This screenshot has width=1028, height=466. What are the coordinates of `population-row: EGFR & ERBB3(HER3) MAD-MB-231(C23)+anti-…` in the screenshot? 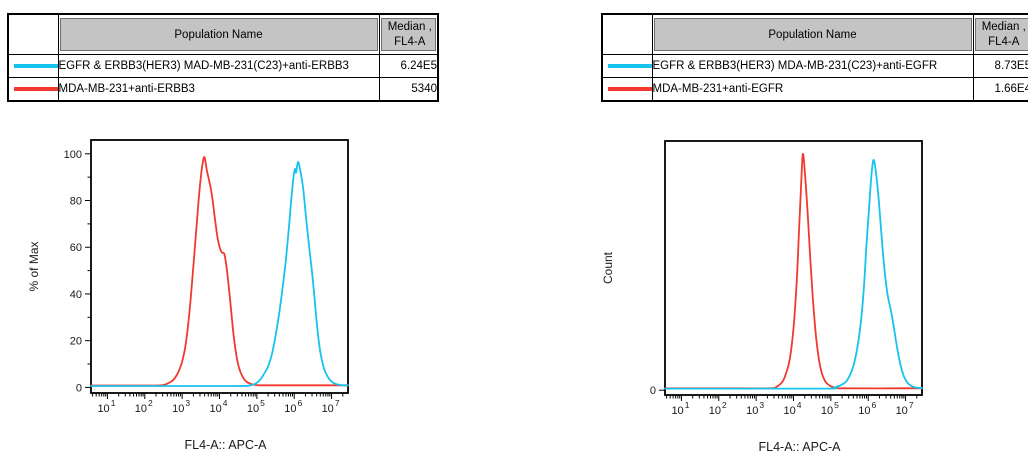 It's located at (223, 66).